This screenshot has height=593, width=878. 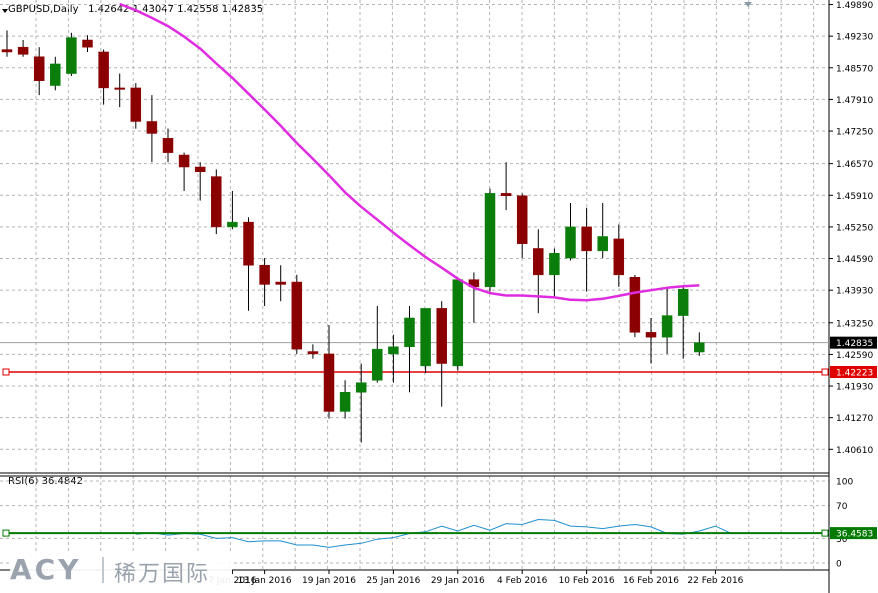 I want to click on price-tick-label: 1.41930, so click(x=854, y=388).